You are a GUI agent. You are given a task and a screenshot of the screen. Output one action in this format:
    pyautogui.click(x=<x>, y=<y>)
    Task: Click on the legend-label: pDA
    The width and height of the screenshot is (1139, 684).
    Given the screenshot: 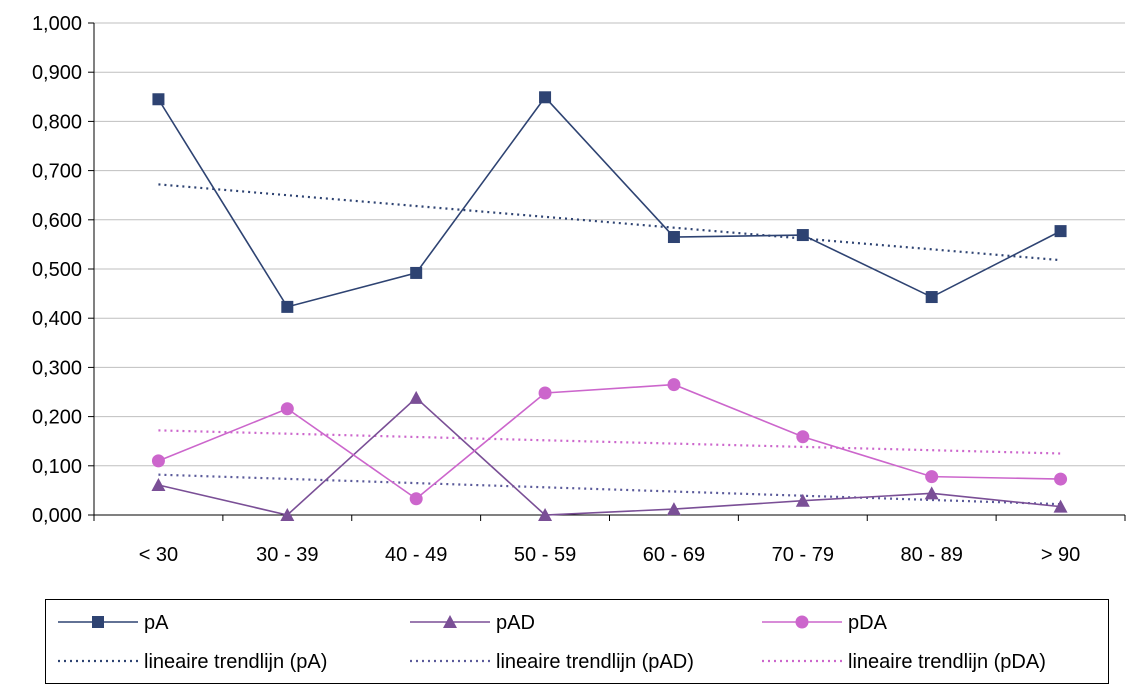 What is the action you would take?
    pyautogui.click(x=868, y=623)
    